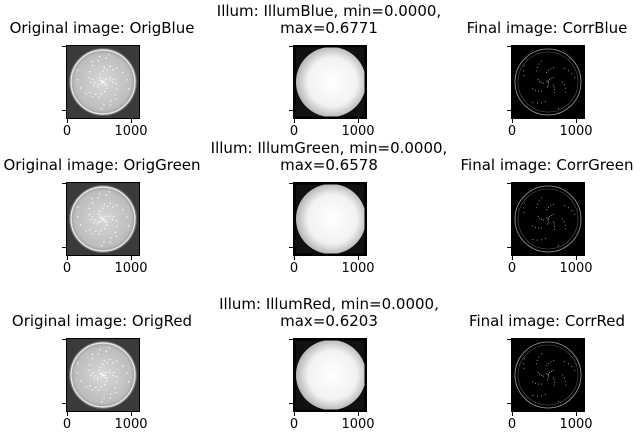  What do you see at coordinates (329, 11) in the screenshot?
I see `subplot-title-line1: Illum: IllumBlue, min=0.0000,` at bounding box center [329, 11].